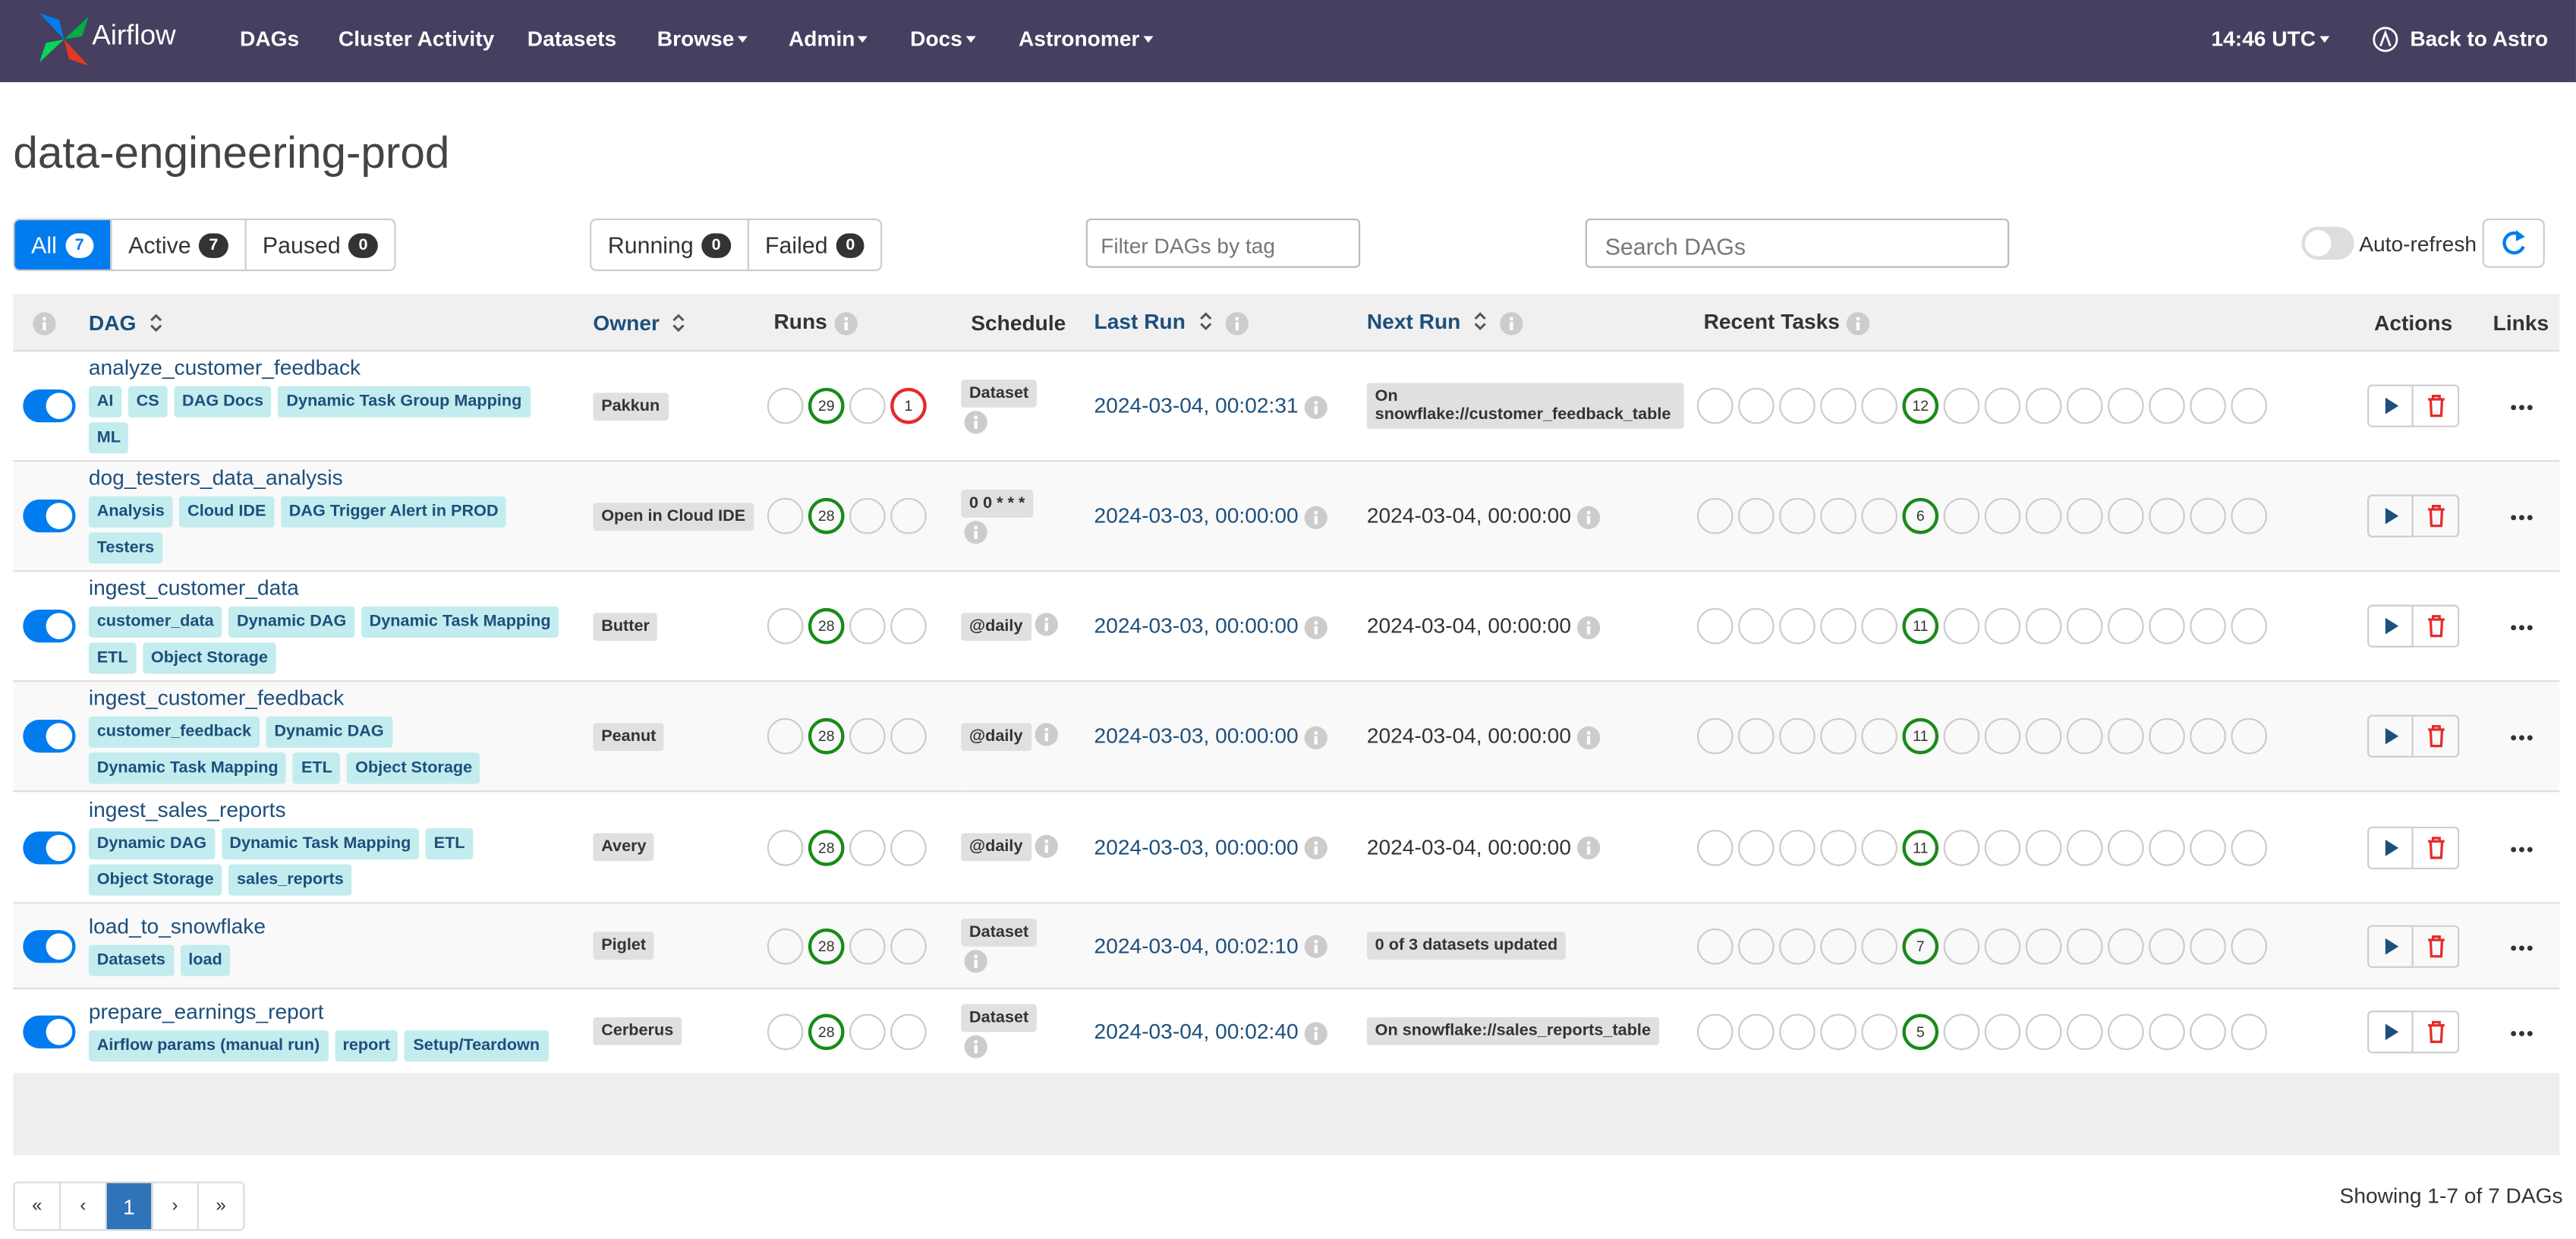  I want to click on task-success: 6, so click(1920, 516).